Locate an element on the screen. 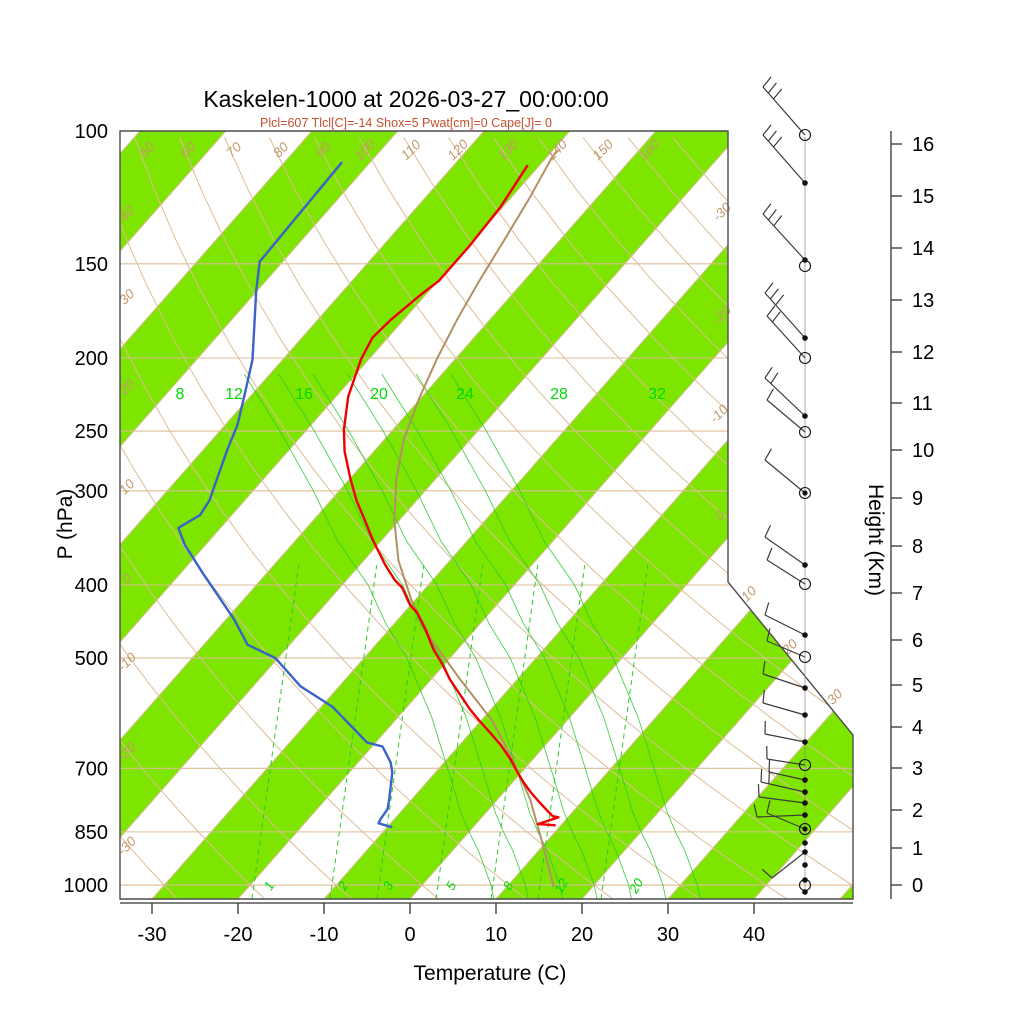  svg-text: 400 is located at coordinates (91, 586).